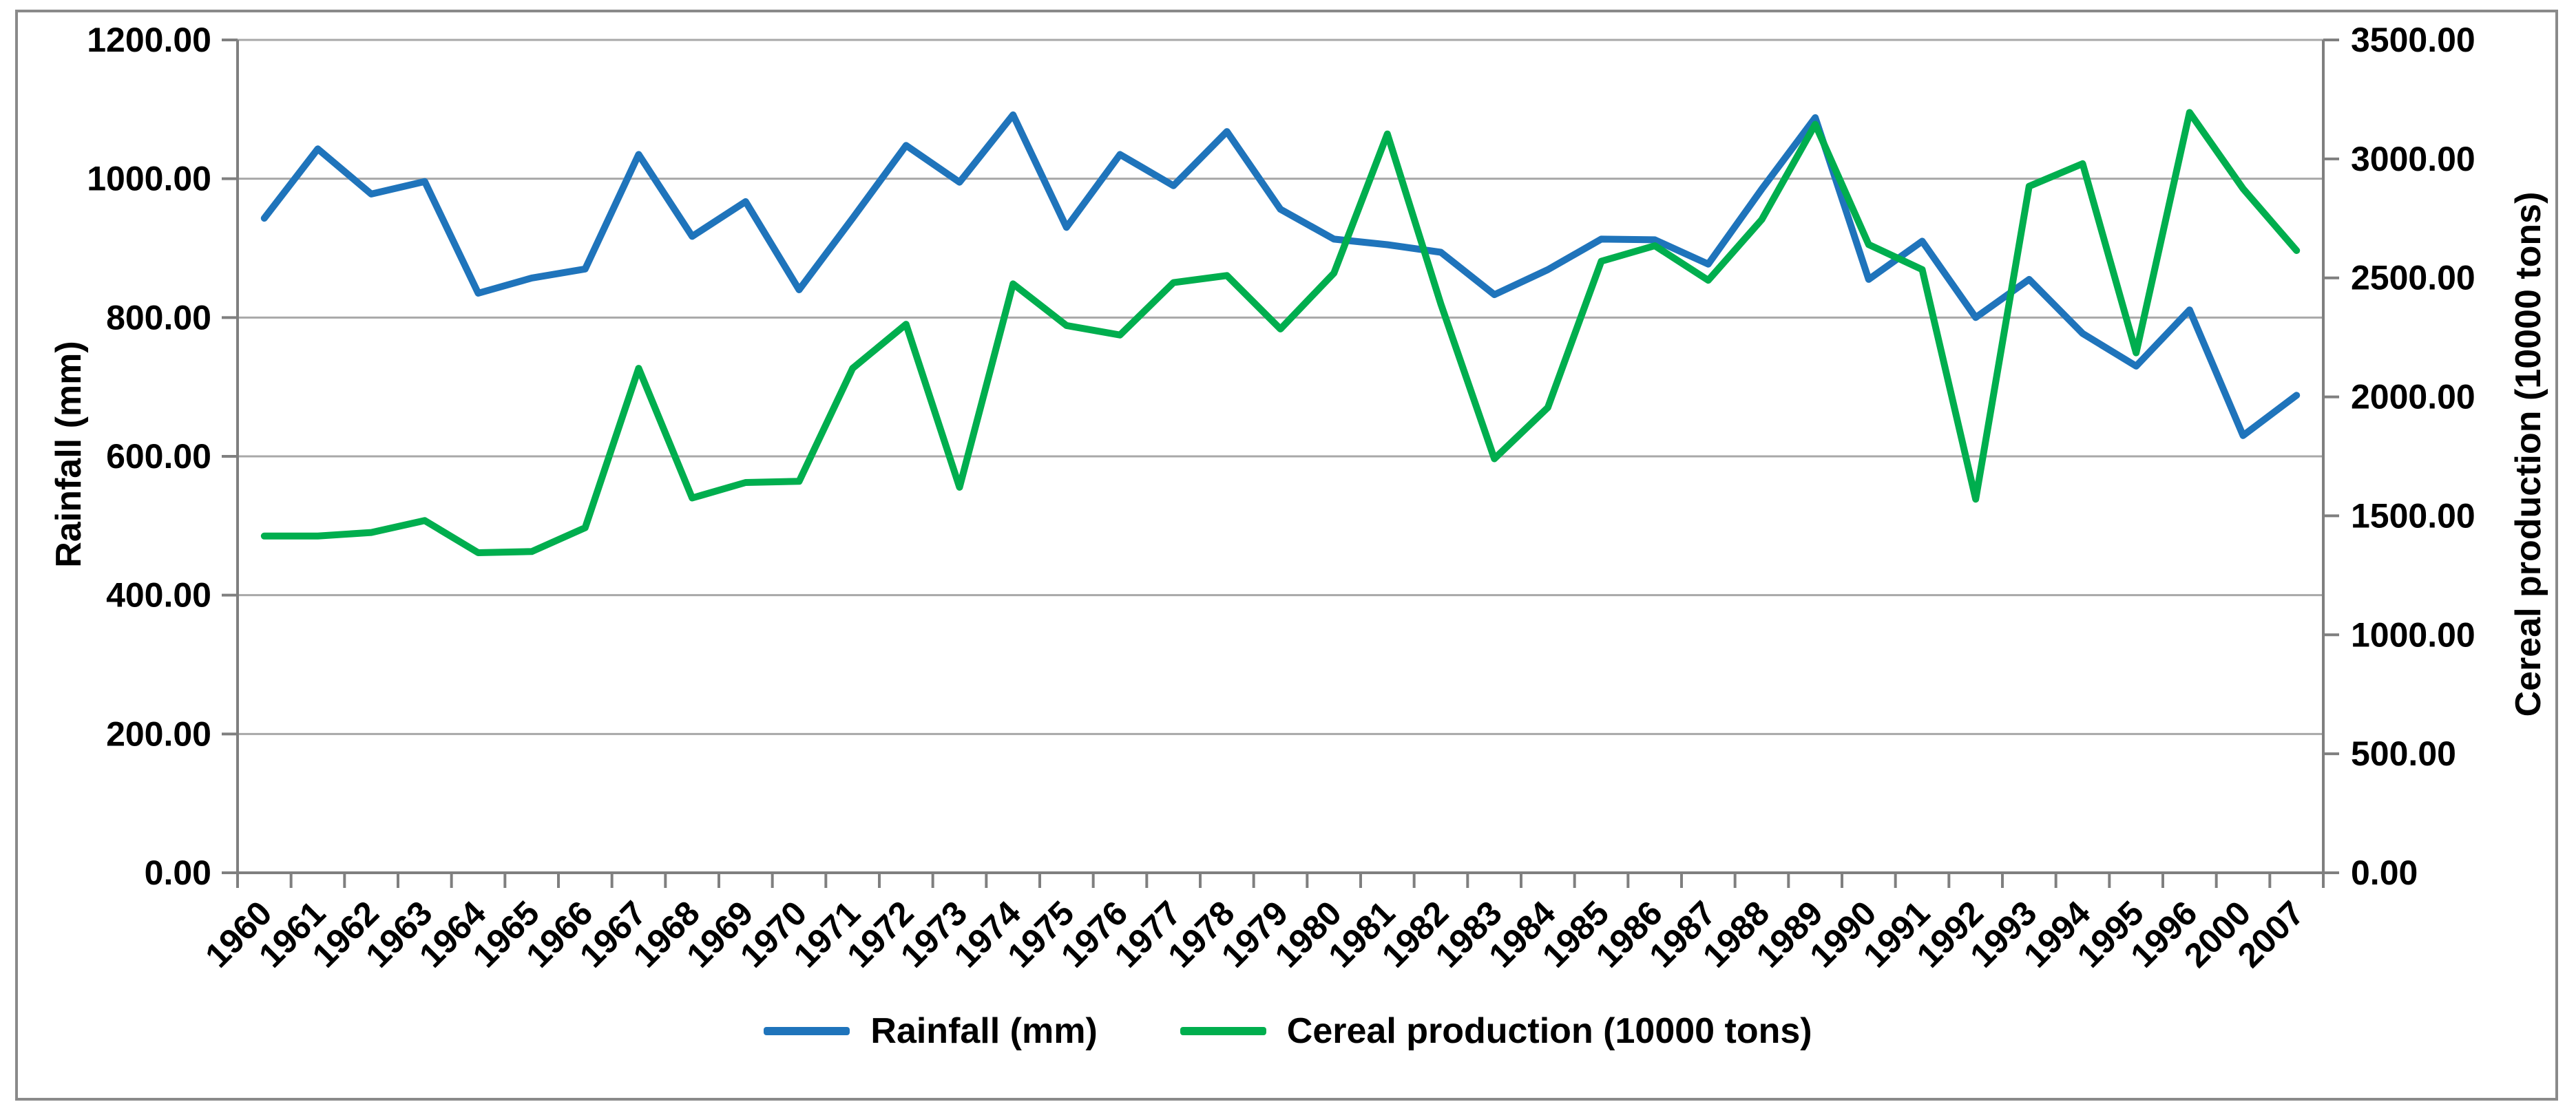  Describe the element at coordinates (158, 733) in the screenshot. I see `left-tick-label: 200.00` at that location.